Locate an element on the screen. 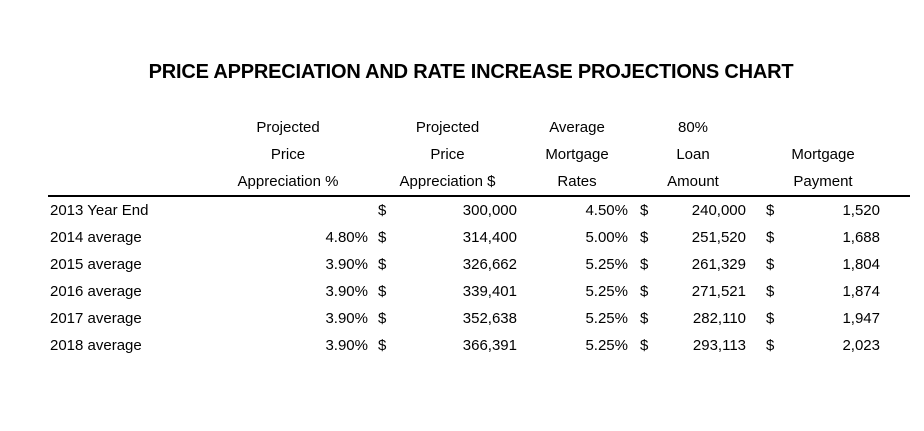  cell-value: 261,329 is located at coordinates (718, 264).